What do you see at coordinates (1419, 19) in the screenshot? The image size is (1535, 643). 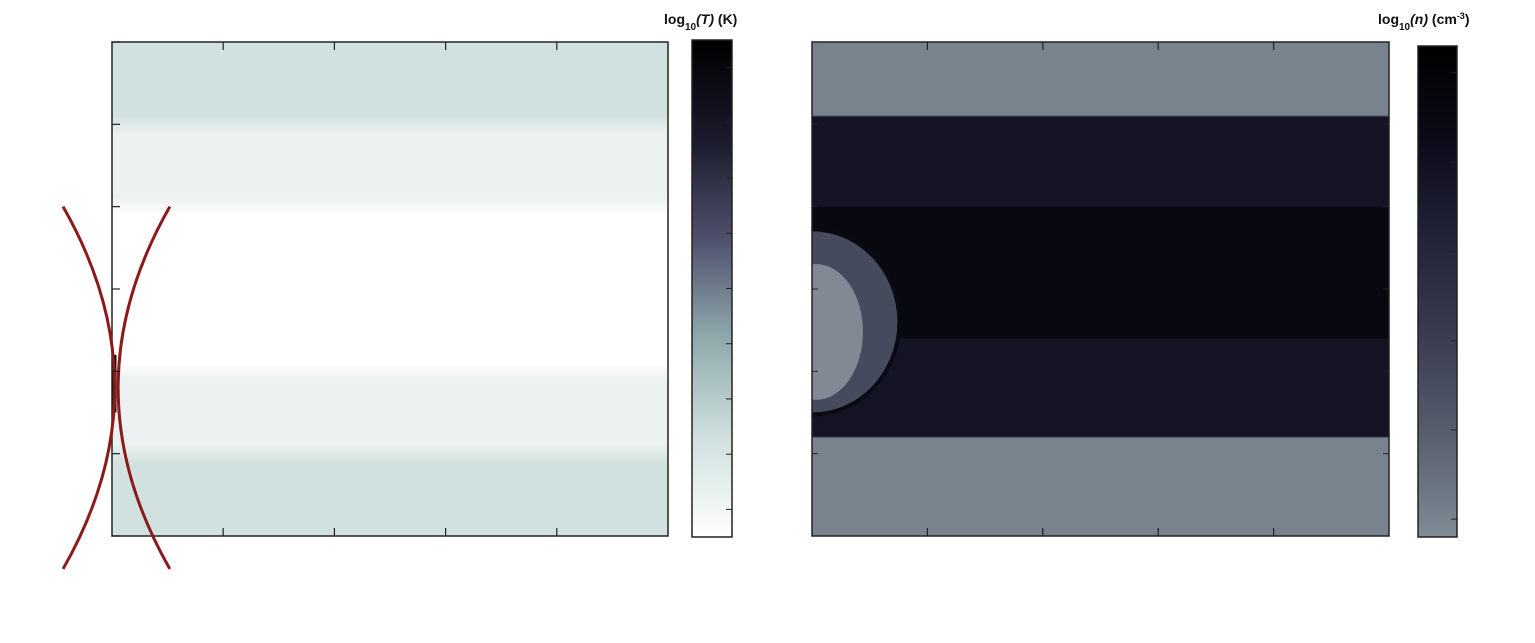 I see `colorbar-title-title-var: (n)` at bounding box center [1419, 19].